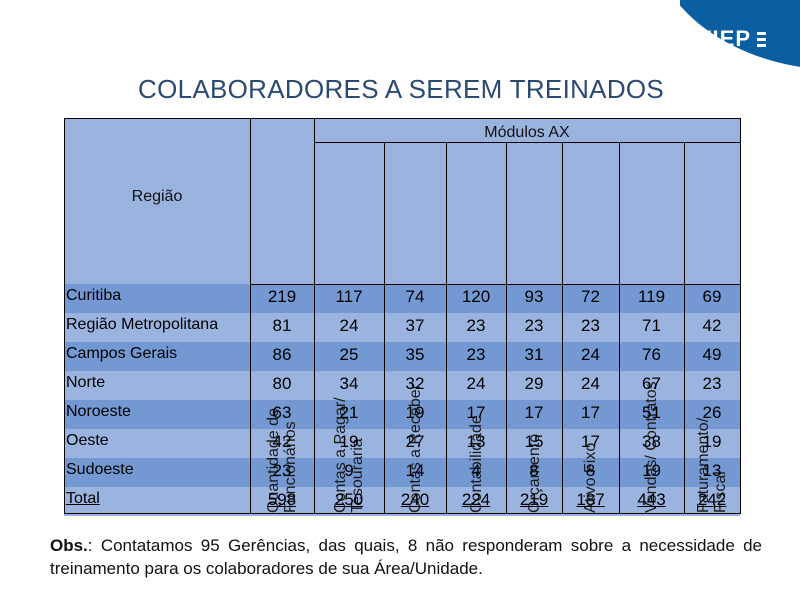 The height and width of the screenshot is (600, 800). What do you see at coordinates (686, 39) in the screenshot?
I see `fiep-seal-icon` at bounding box center [686, 39].